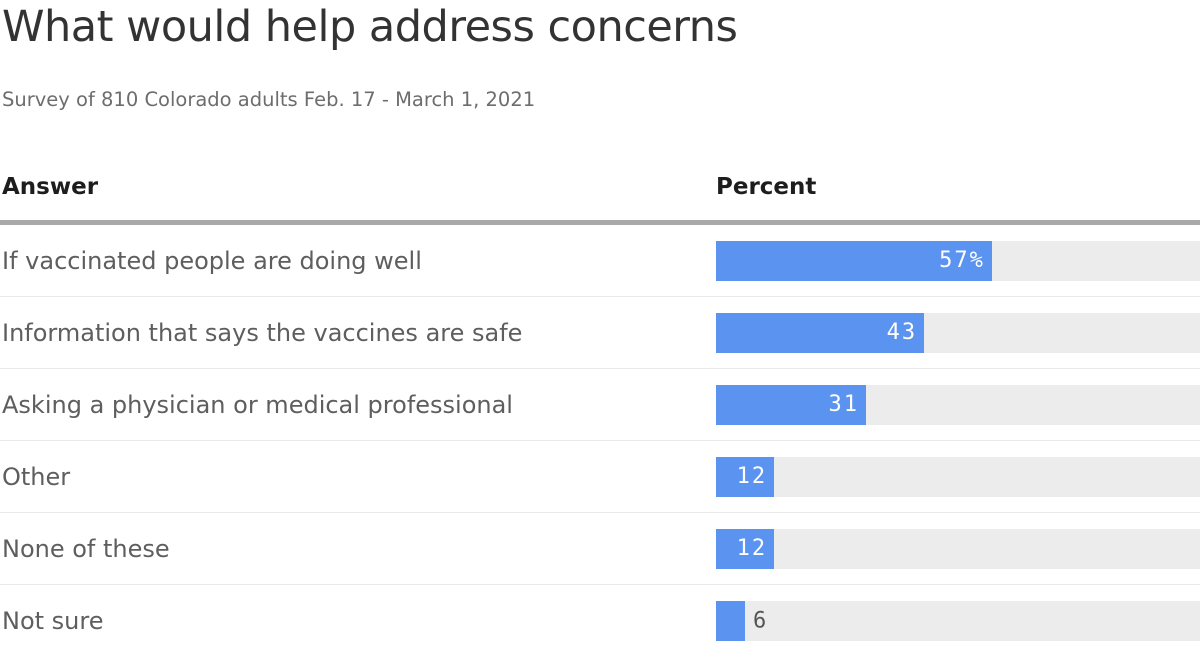  I want to click on bar-fill: 43, so click(820, 332).